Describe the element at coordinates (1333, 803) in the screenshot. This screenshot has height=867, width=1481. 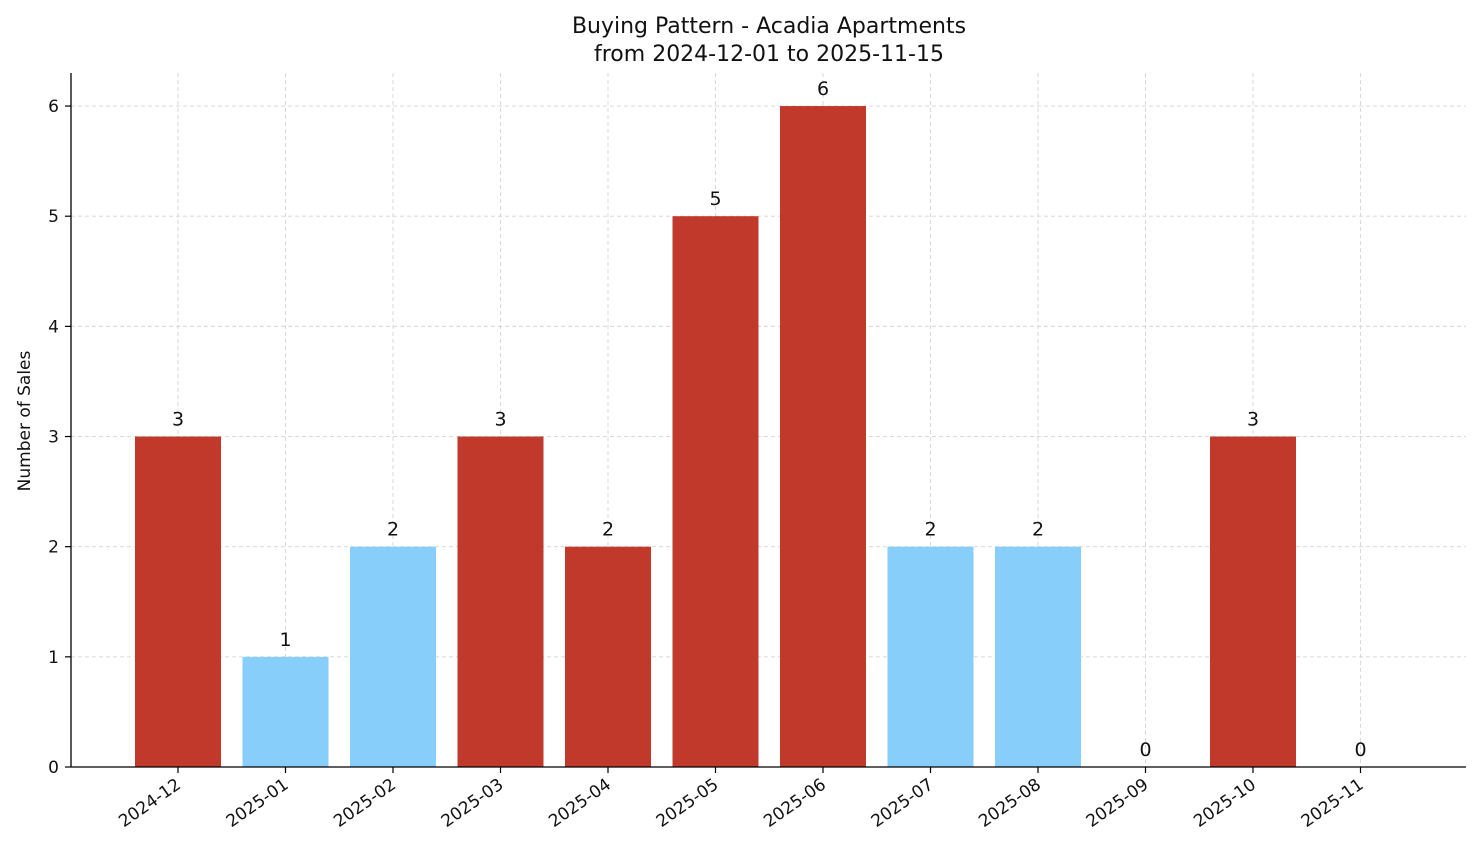
I see `x-tick-label: 2025-11` at that location.